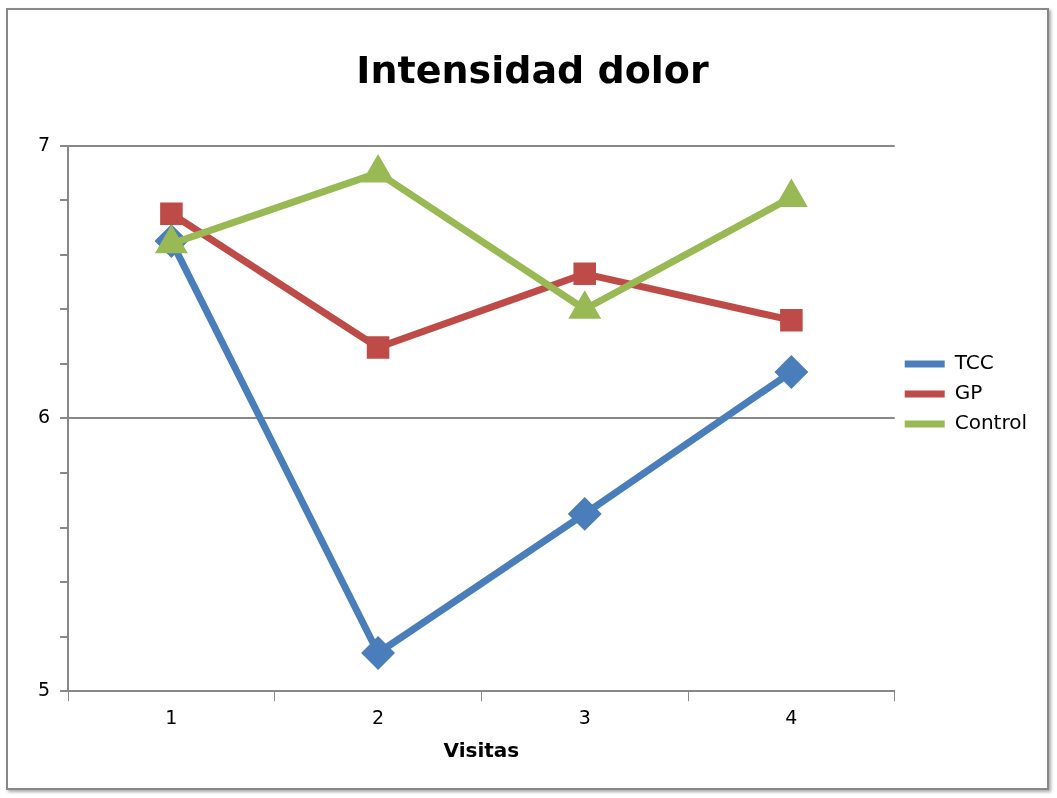 This screenshot has height=798, width=1057. Describe the element at coordinates (171, 716) in the screenshot. I see `x-tick-label: 1` at that location.